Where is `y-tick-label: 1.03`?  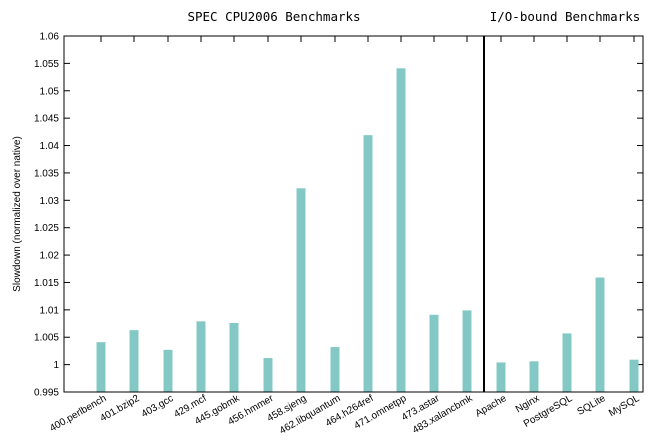 y-tick-label: 1.03 is located at coordinates (50, 201).